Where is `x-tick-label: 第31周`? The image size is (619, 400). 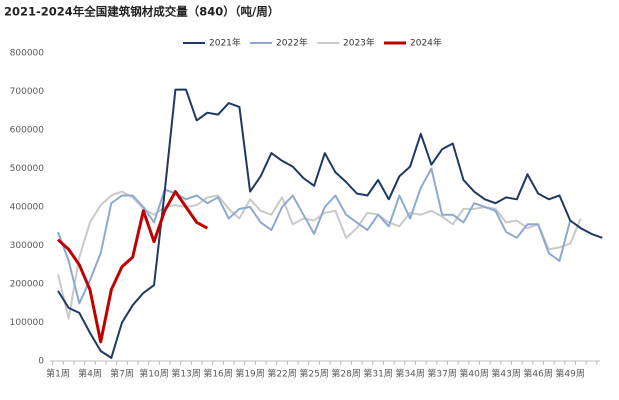
x-tick-label: 第31周 is located at coordinates (377, 374).